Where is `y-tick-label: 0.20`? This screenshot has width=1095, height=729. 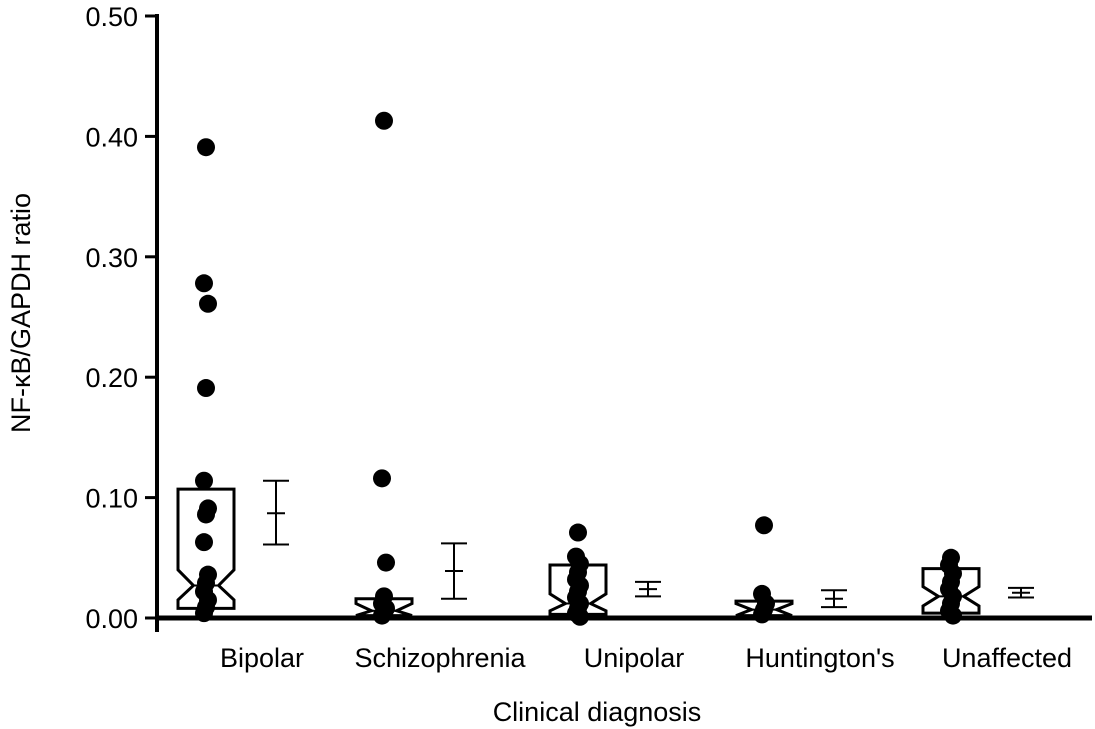
y-tick-label: 0.20 is located at coordinates (111, 378).